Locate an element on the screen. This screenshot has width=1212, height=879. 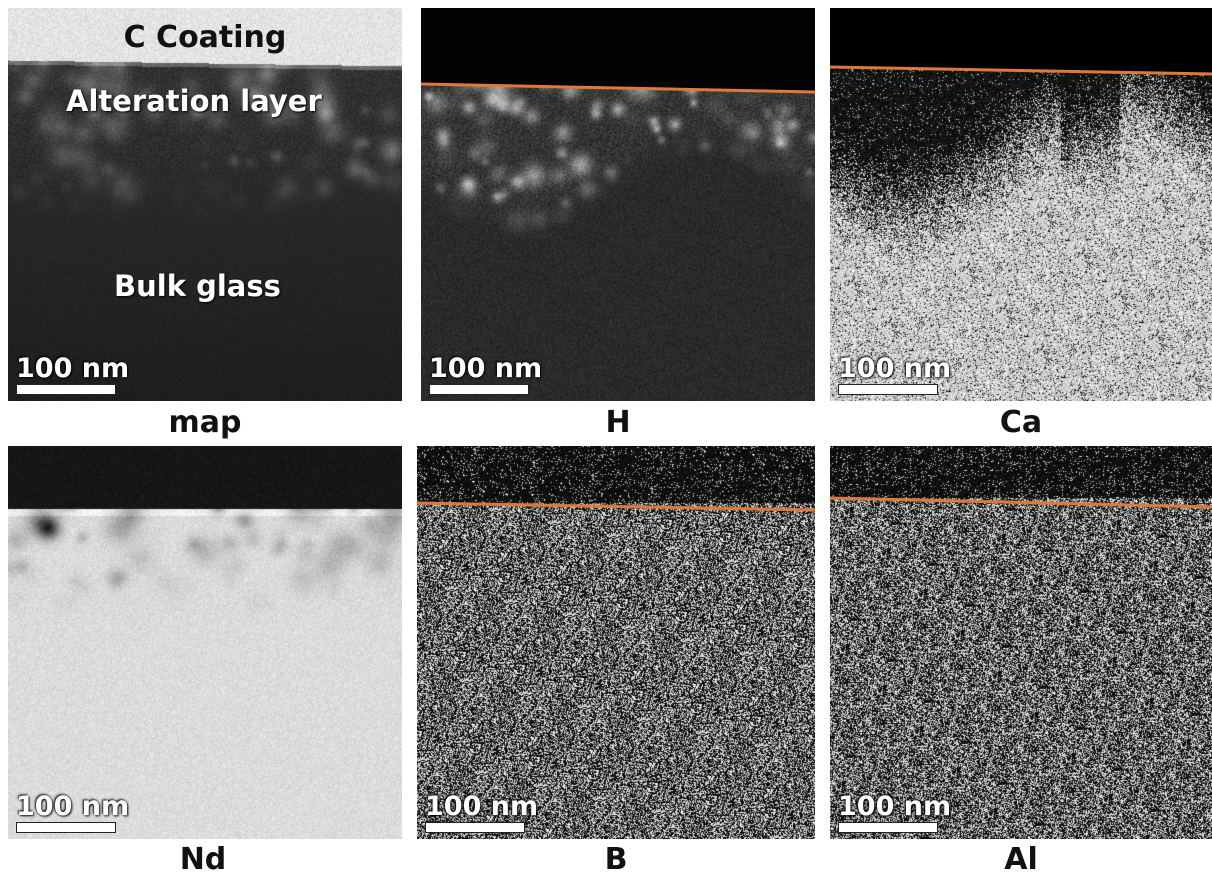
panel-ca-map: 100 nm is located at coordinates (1021, 204).